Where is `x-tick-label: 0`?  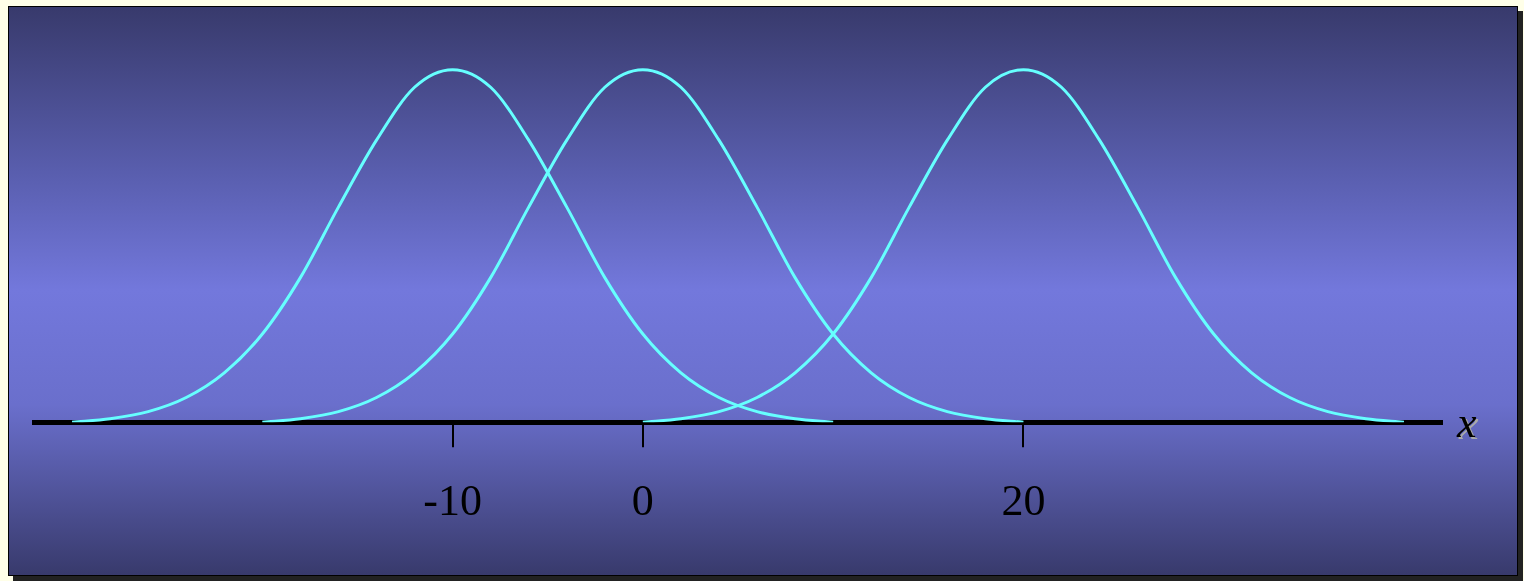 x-tick-label: 0 is located at coordinates (642, 501).